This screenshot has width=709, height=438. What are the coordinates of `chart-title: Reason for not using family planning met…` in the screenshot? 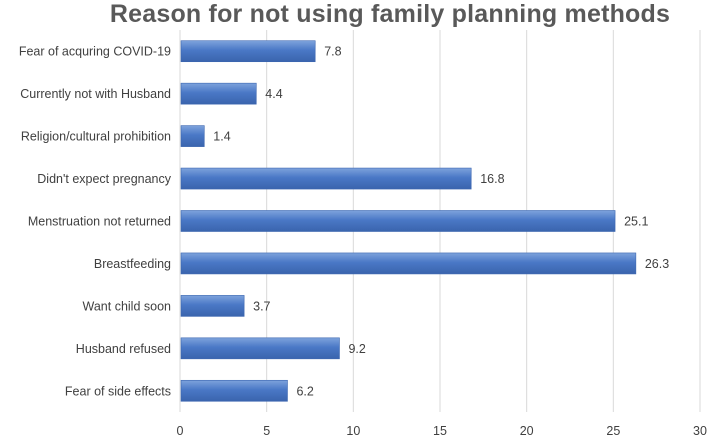 It's located at (390, 14).